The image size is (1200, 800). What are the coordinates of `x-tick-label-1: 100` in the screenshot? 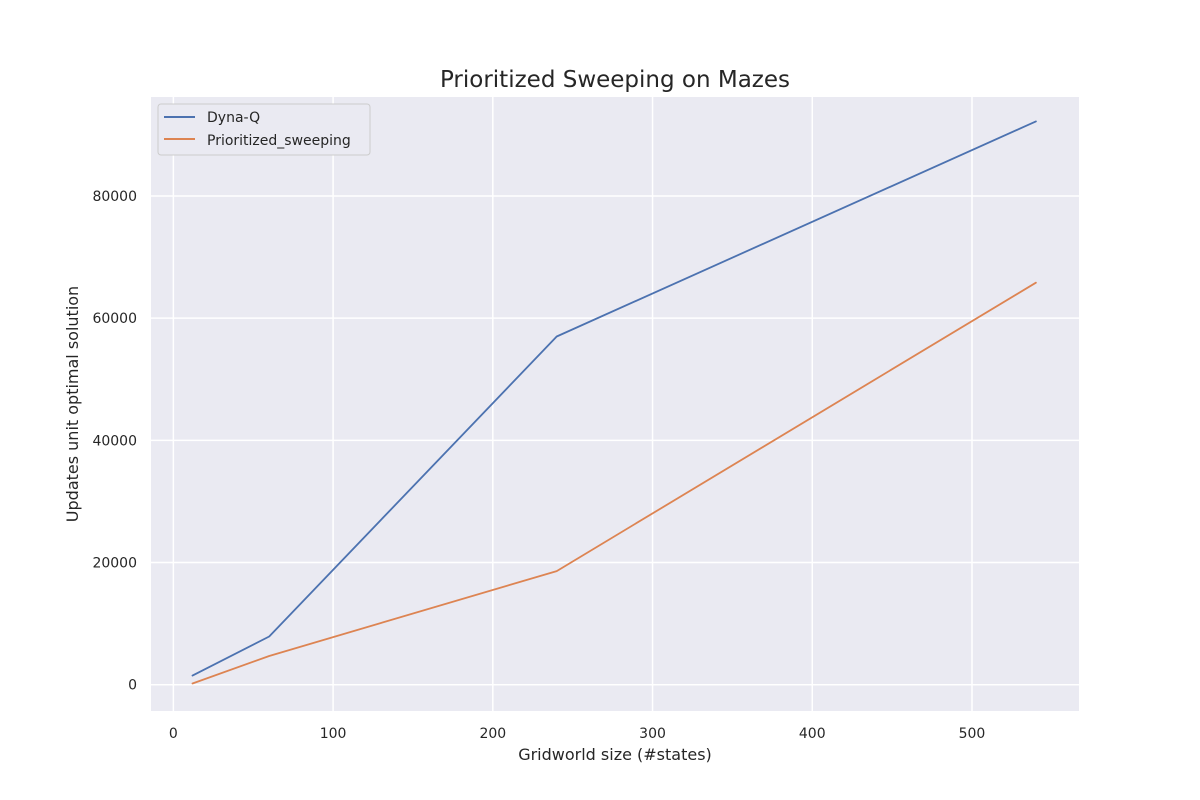 It's located at (333, 734).